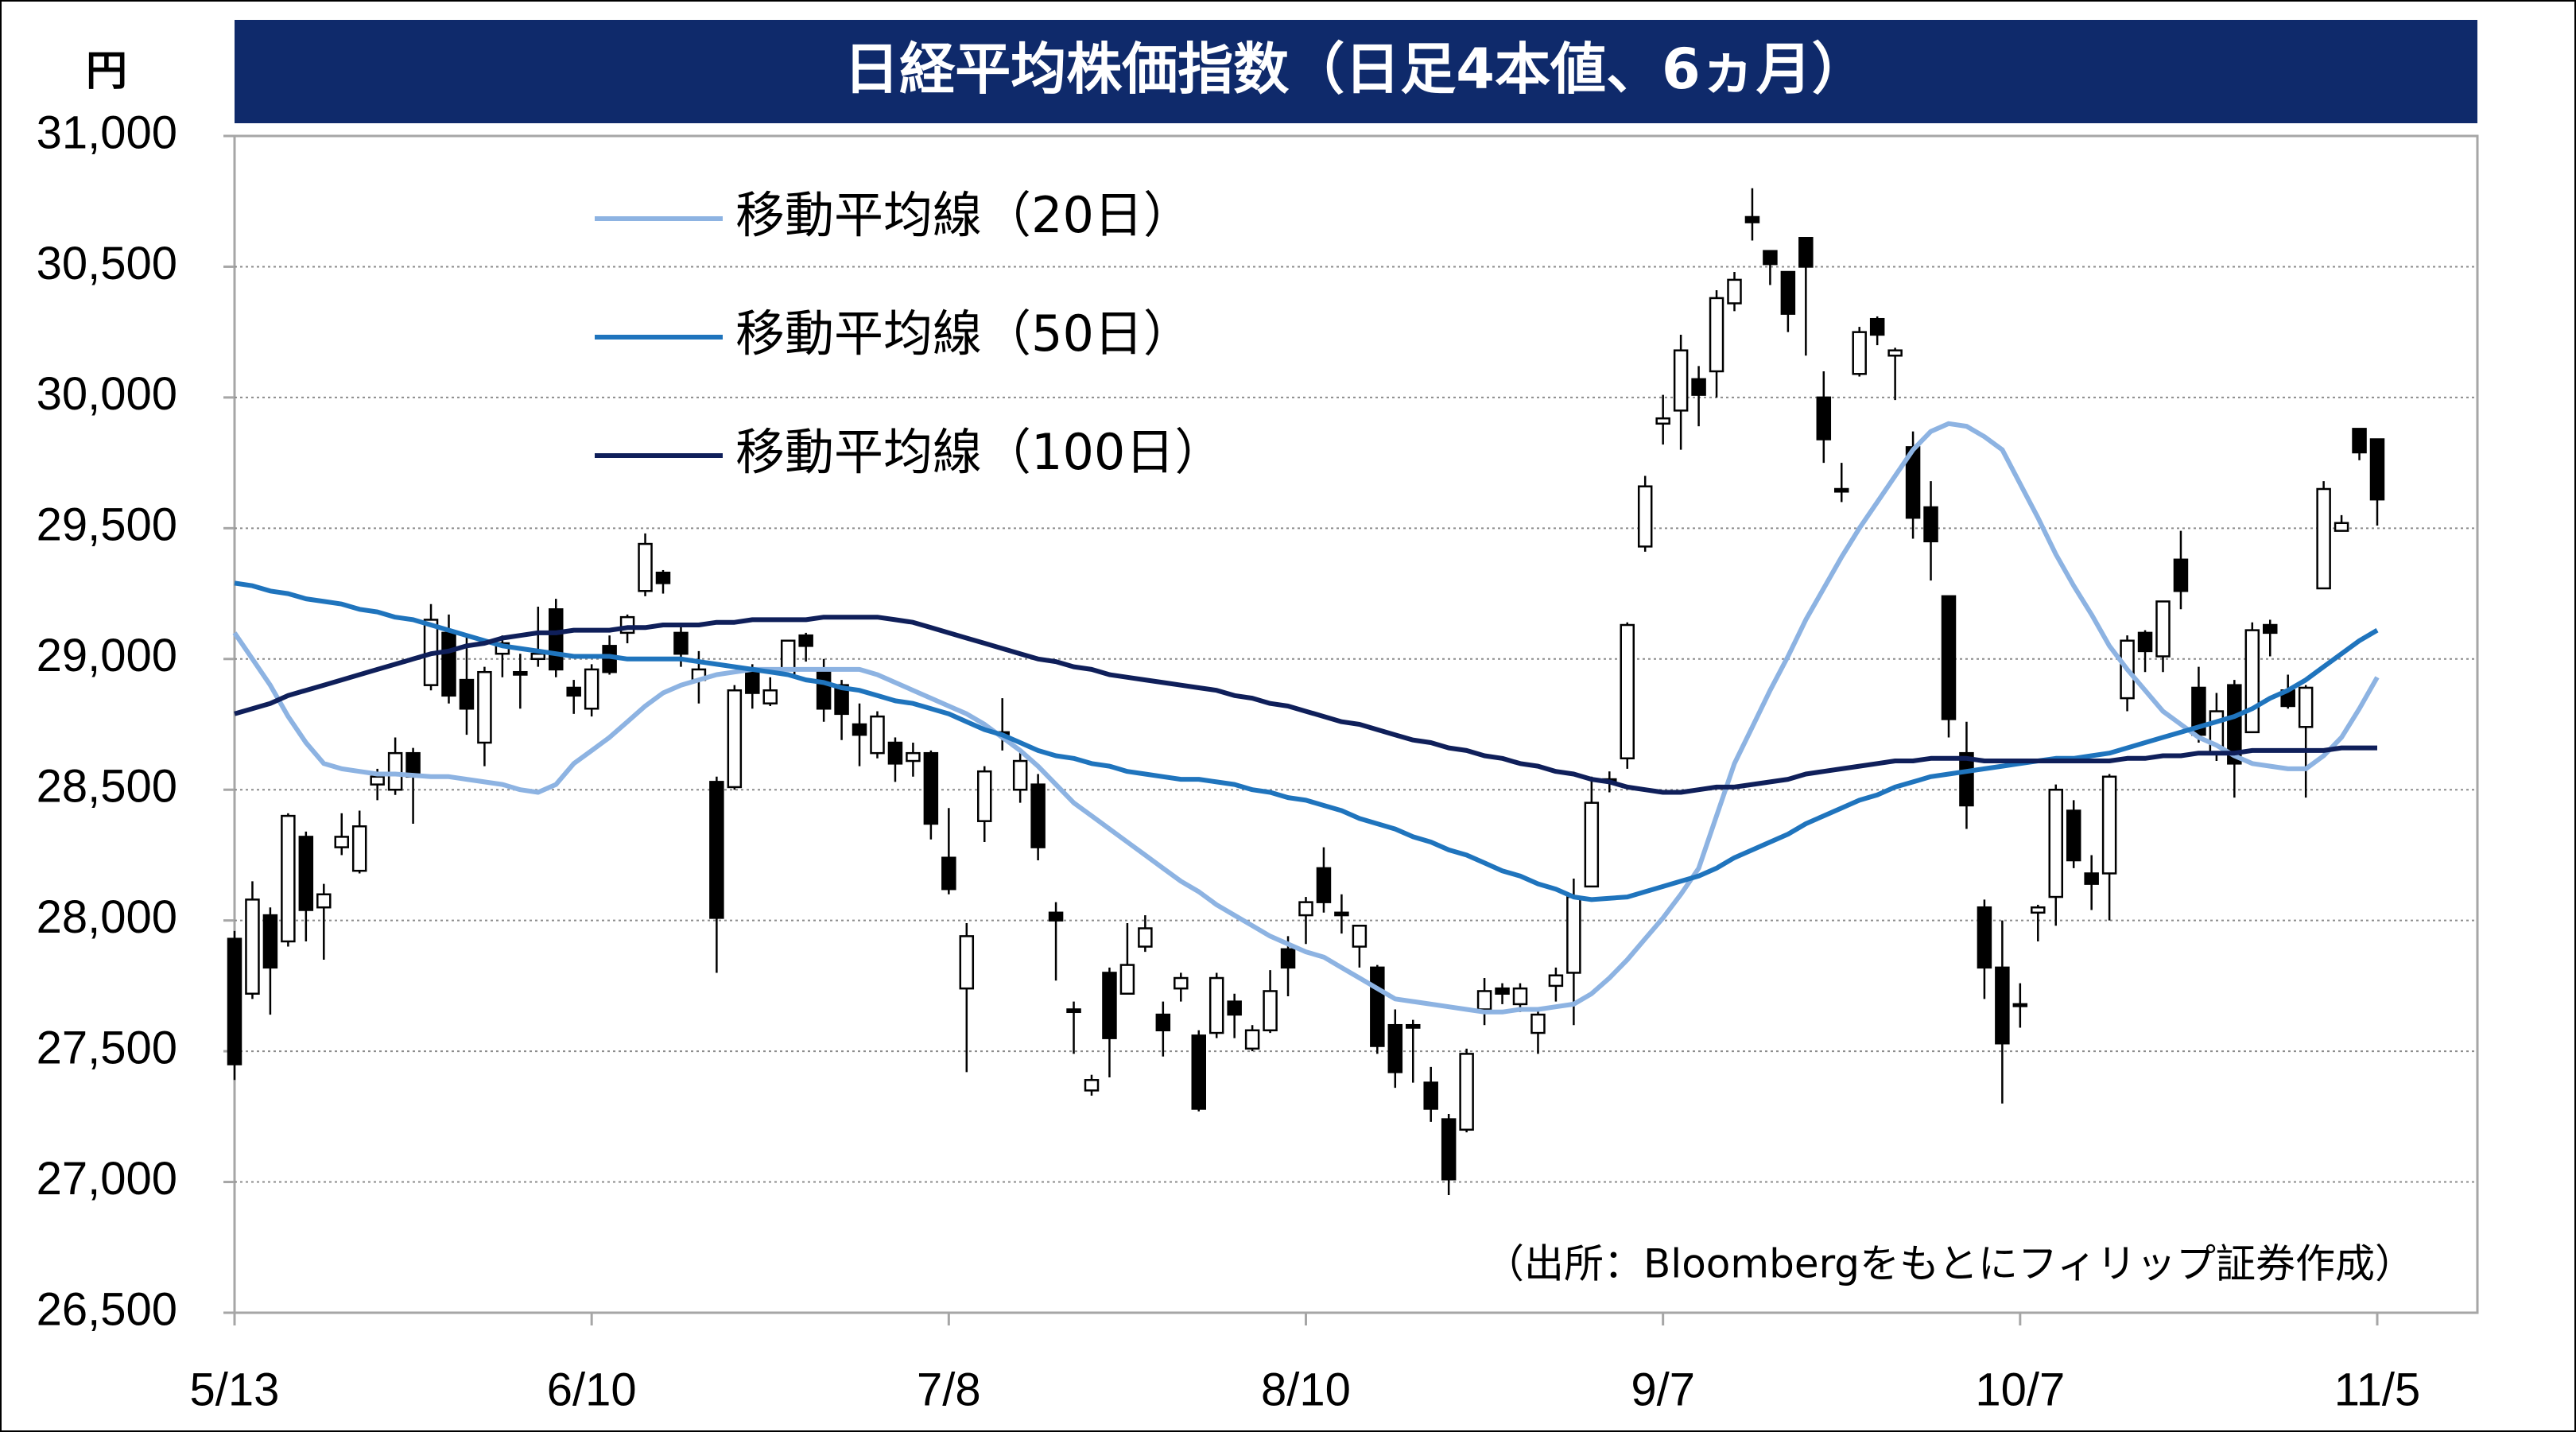 The width and height of the screenshot is (2576, 1432). I want to click on x-tick-label: 6/10, so click(592, 1389).